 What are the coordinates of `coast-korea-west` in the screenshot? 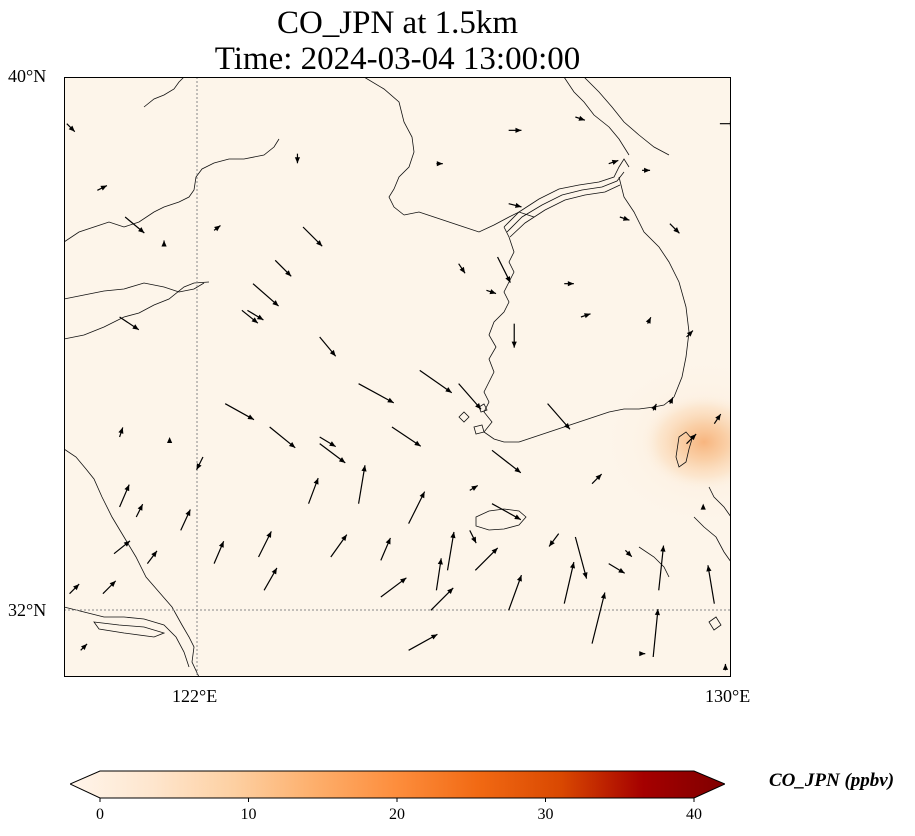 It's located at (501, 334).